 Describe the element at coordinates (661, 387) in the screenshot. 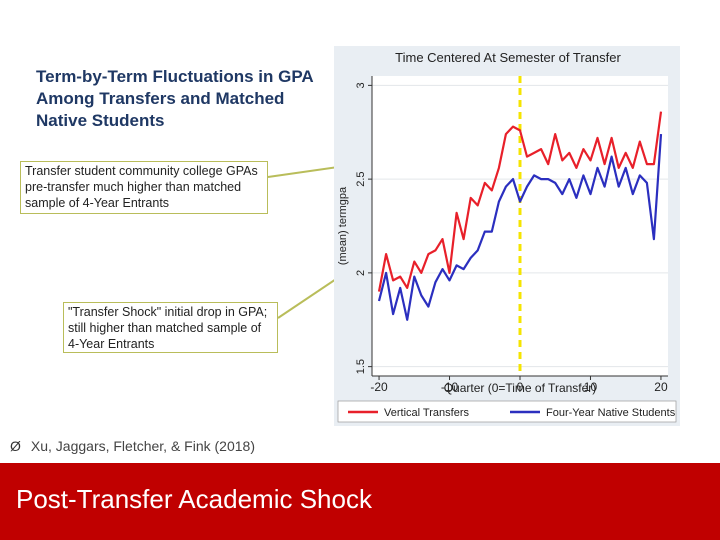

I see `x-tick-label: 20` at that location.